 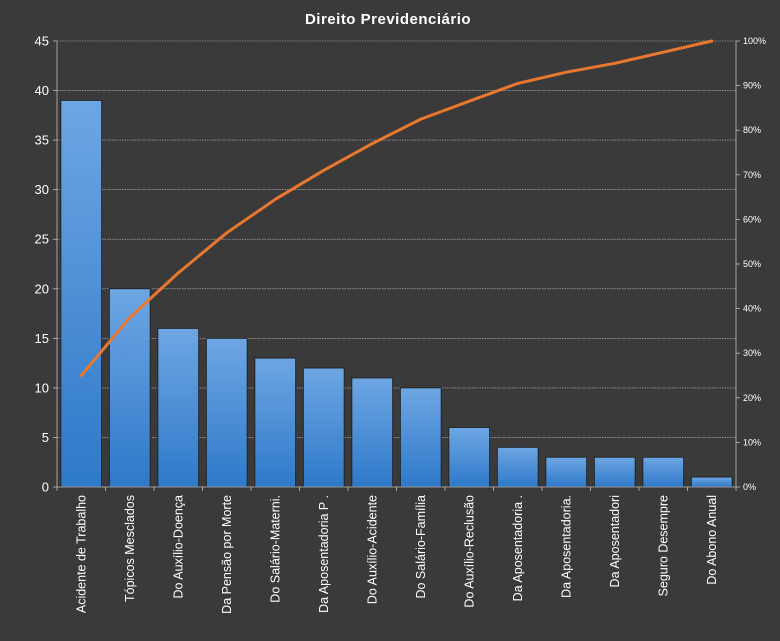 I want to click on x-tick-label: Tópicos Mesclados, so click(x=130, y=548).